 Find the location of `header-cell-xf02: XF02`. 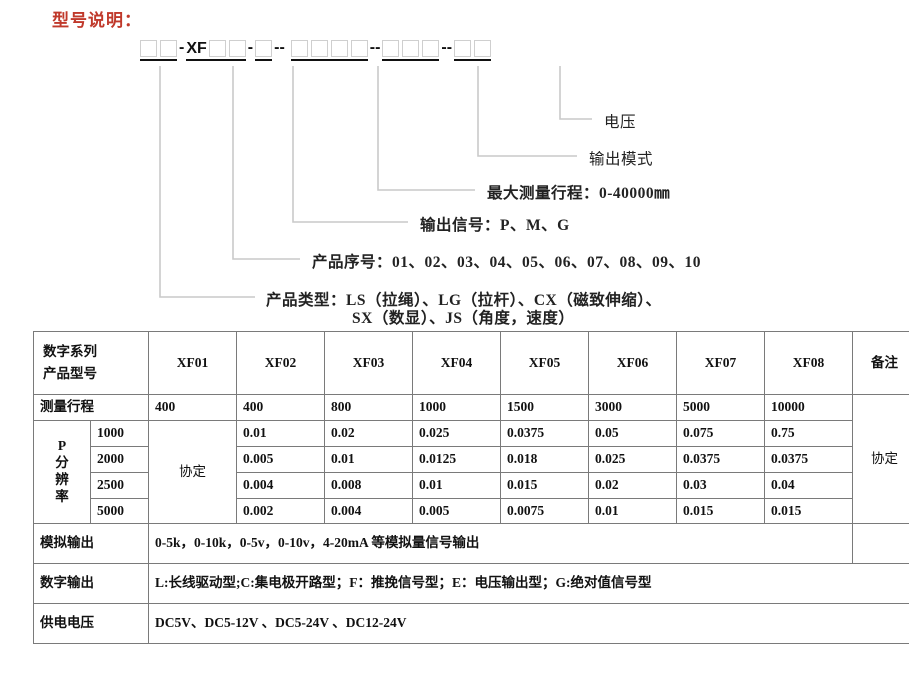

header-cell-xf02: XF02 is located at coordinates (280, 363).